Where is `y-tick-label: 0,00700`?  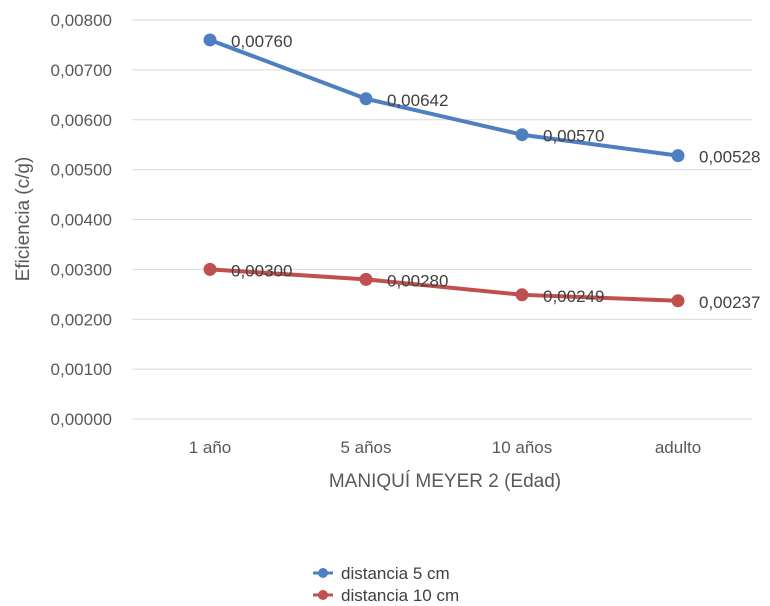
y-tick-label: 0,00700 is located at coordinates (81, 70).